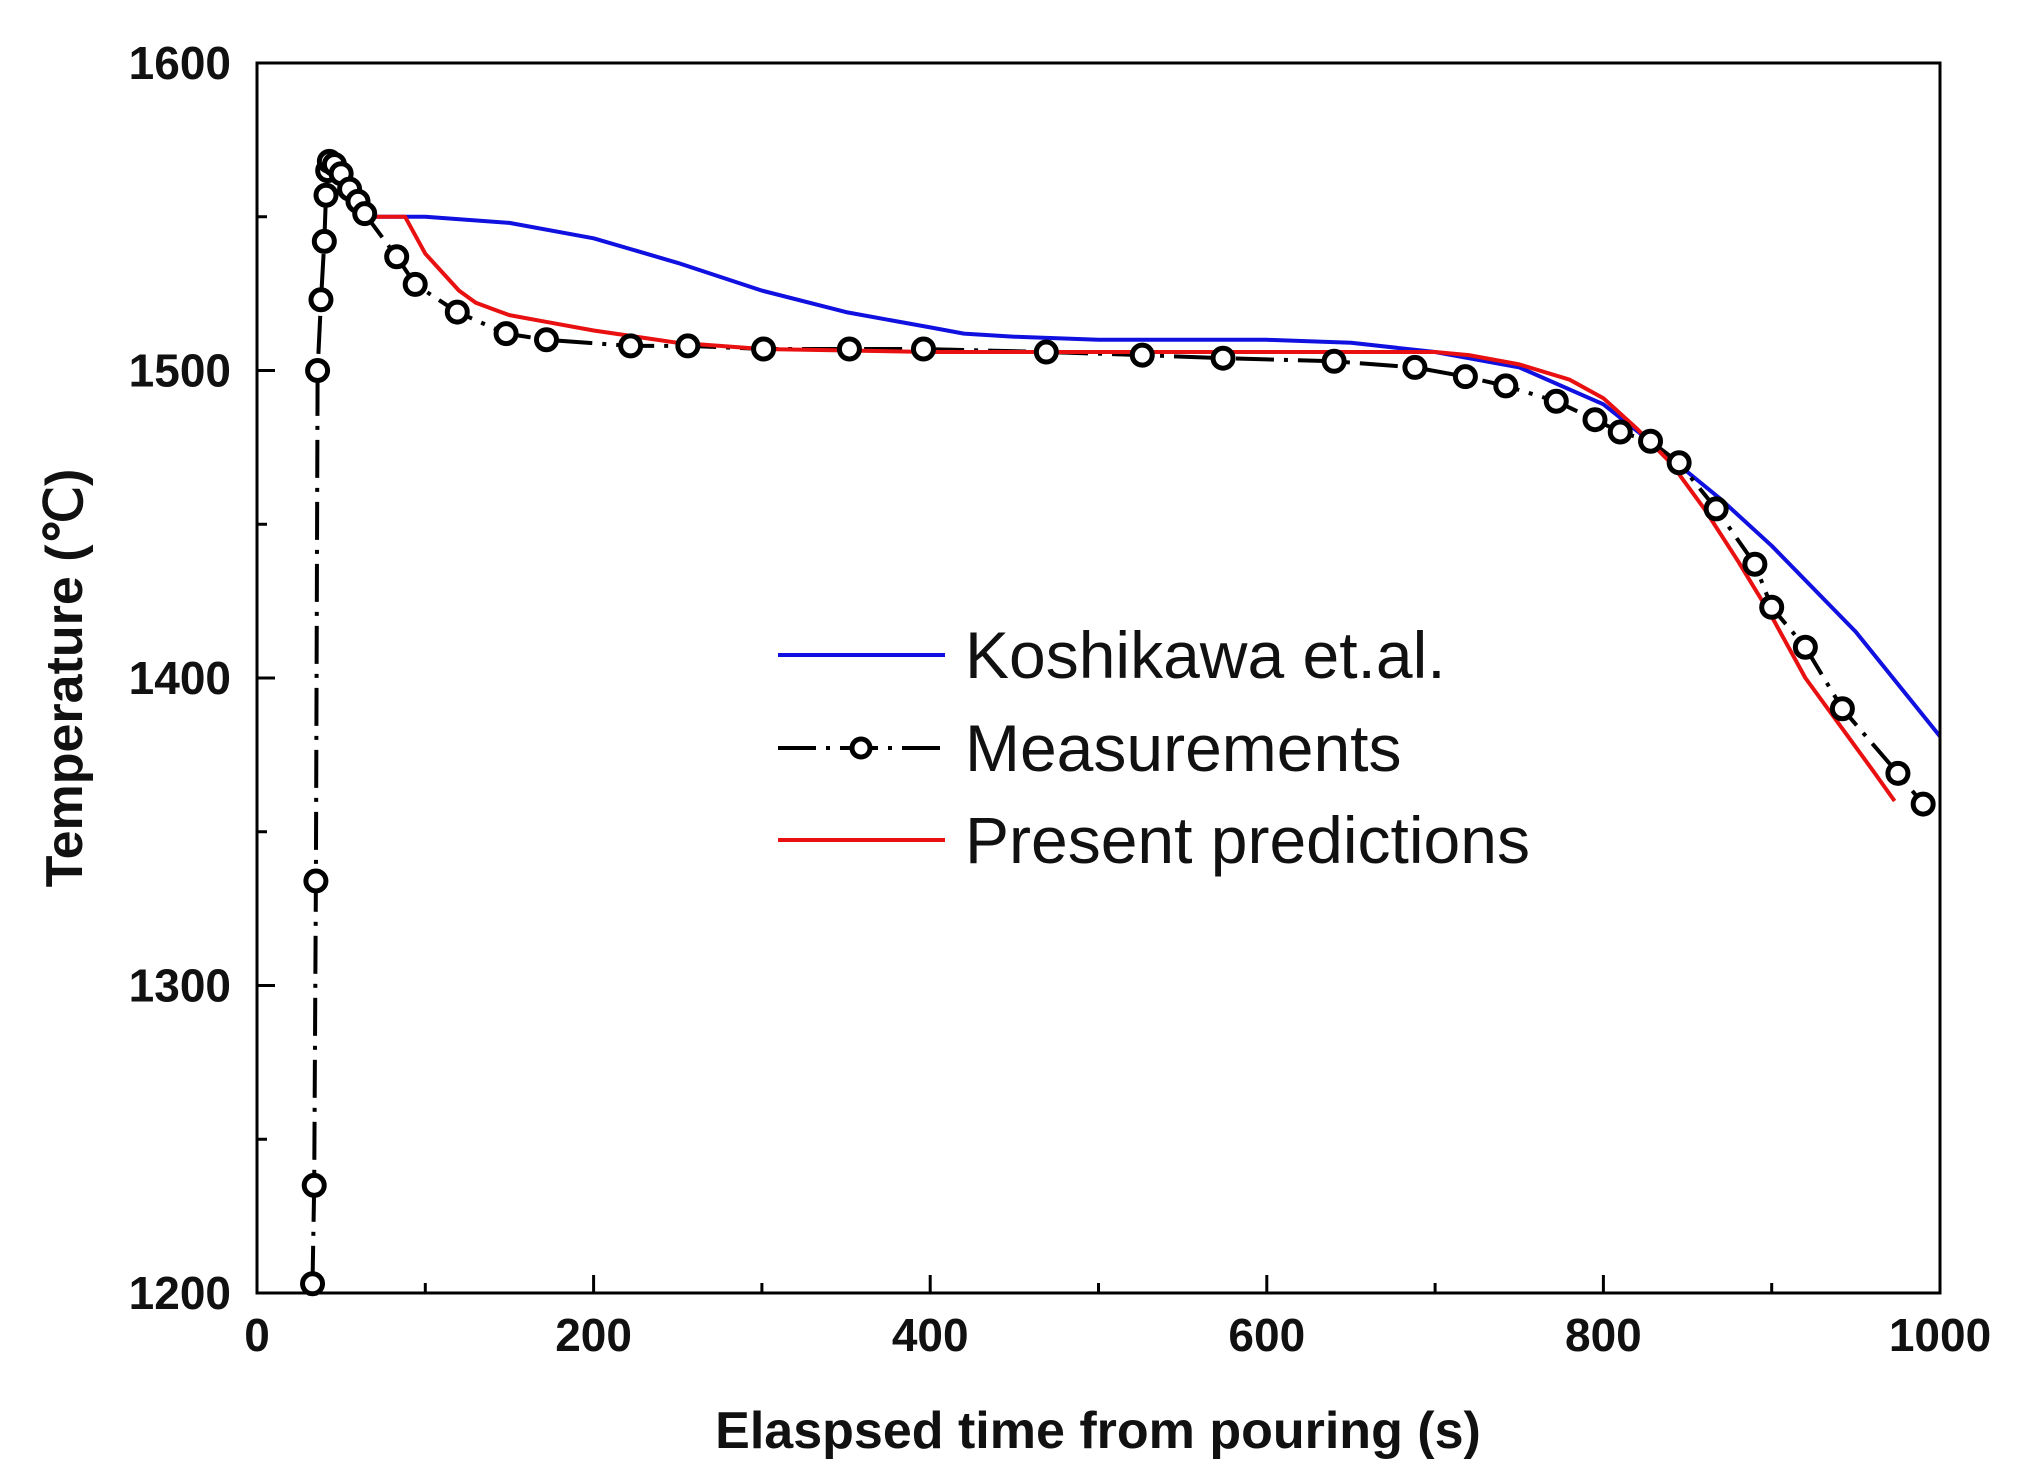  What do you see at coordinates (257, 1335) in the screenshot?
I see `x-tick-label: 0` at bounding box center [257, 1335].